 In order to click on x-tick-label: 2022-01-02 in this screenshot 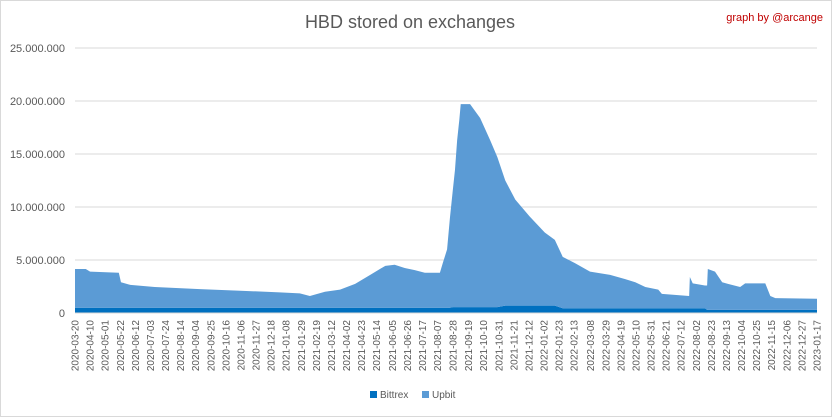, I will do `click(545, 346)`.